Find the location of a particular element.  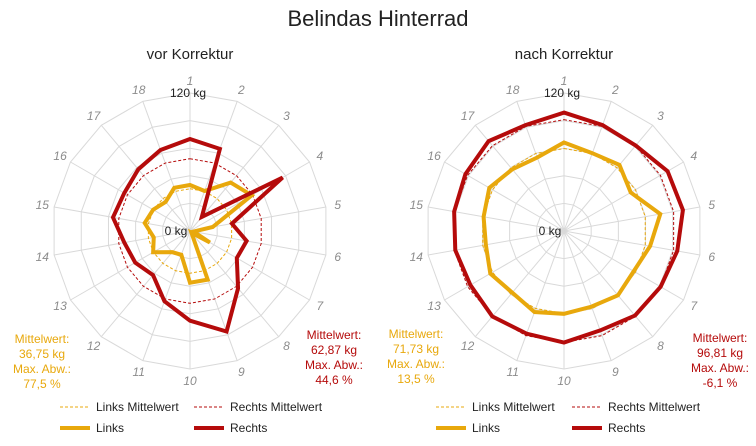

chart-1-spoke-label: 1 is located at coordinates (190, 81).